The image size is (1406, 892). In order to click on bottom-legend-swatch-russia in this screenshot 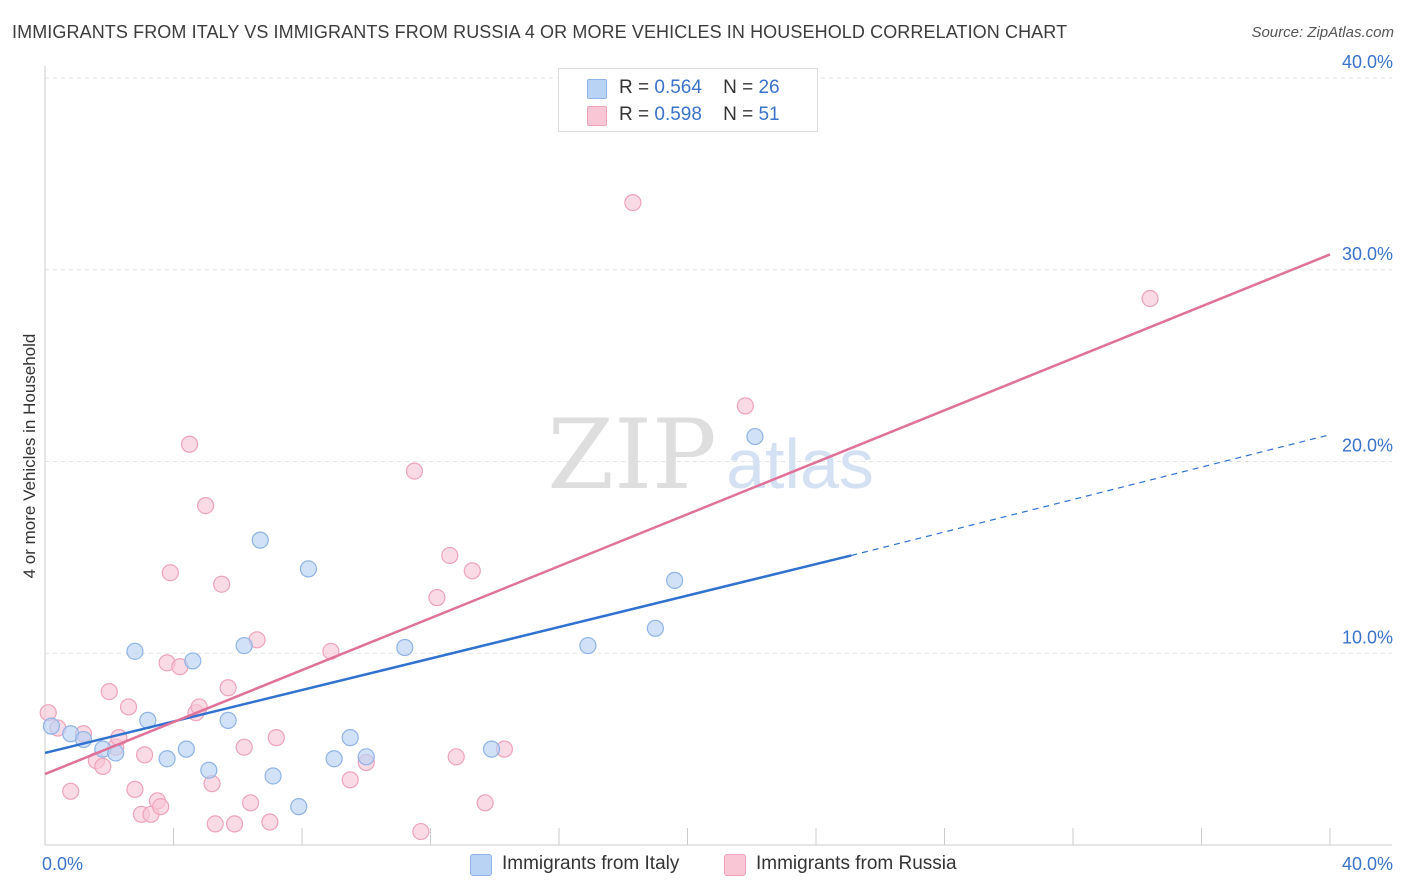, I will do `click(735, 865)`.